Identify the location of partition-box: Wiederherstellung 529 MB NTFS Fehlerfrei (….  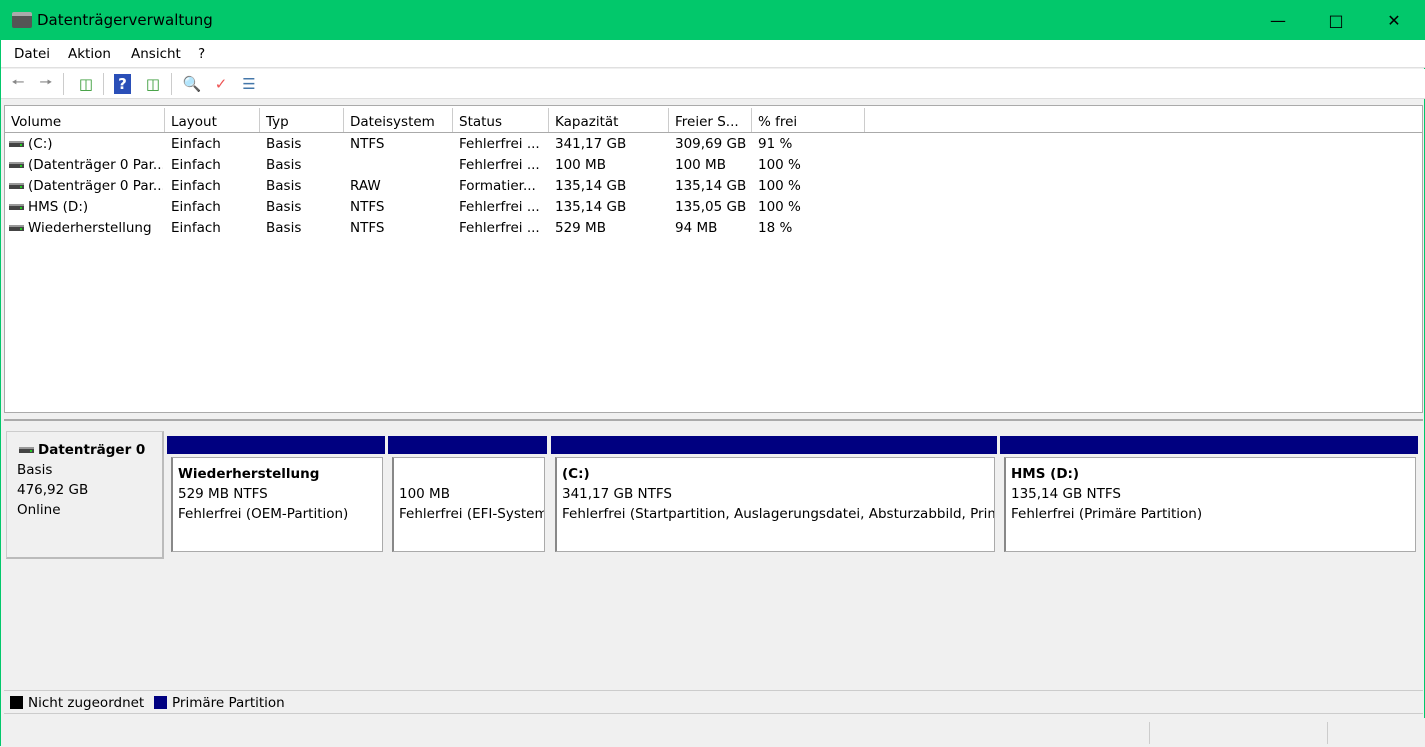
(277, 504).